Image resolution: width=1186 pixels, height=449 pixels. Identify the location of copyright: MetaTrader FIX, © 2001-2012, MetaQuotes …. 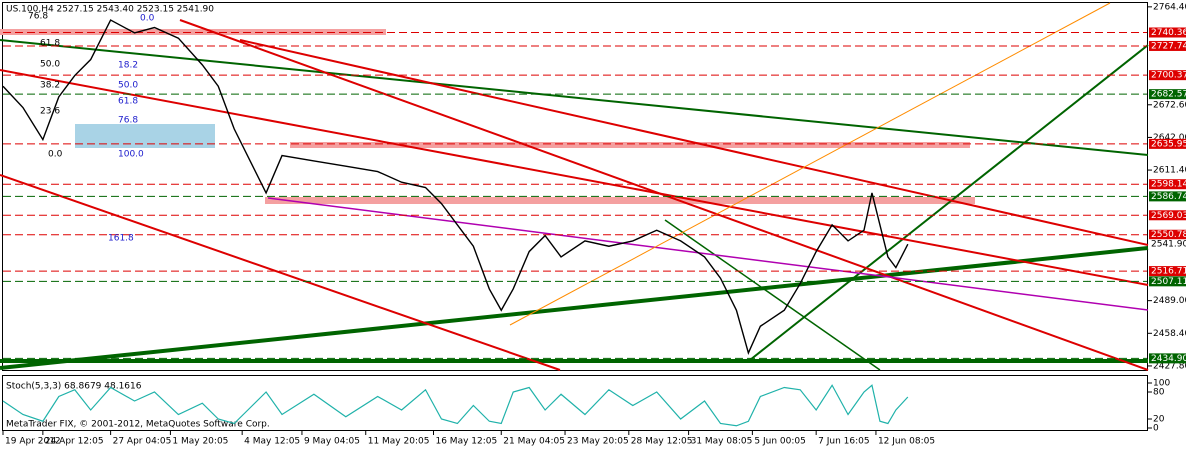
(138, 425).